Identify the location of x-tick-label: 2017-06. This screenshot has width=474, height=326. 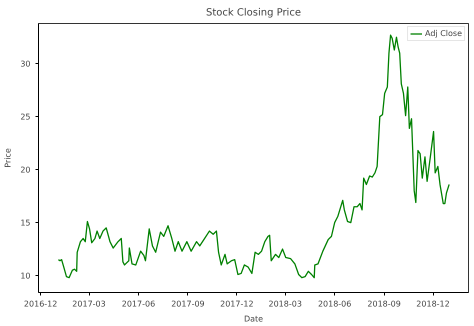
(139, 304).